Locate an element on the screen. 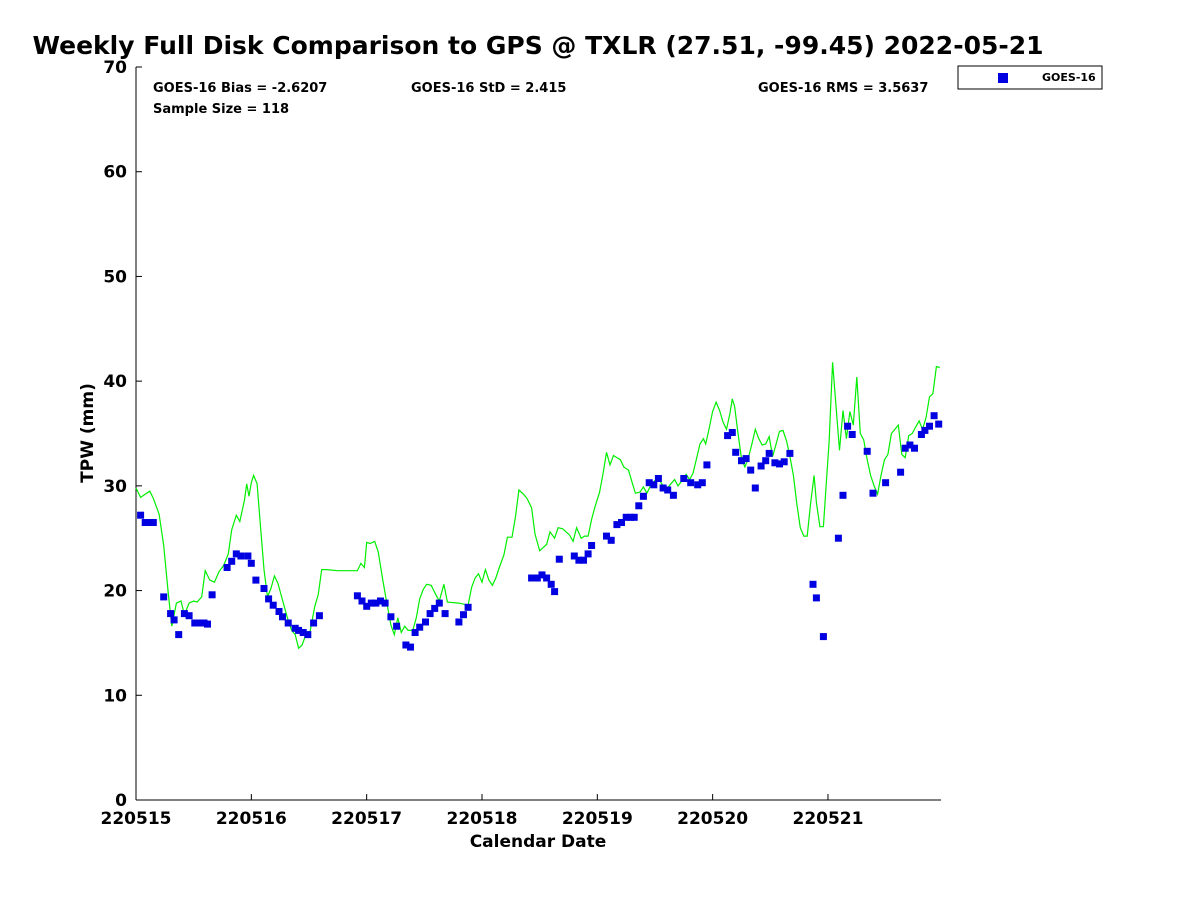 The height and width of the screenshot is (900, 1200). std-stat: GOES-16 StD = 2.415 is located at coordinates (488, 88).